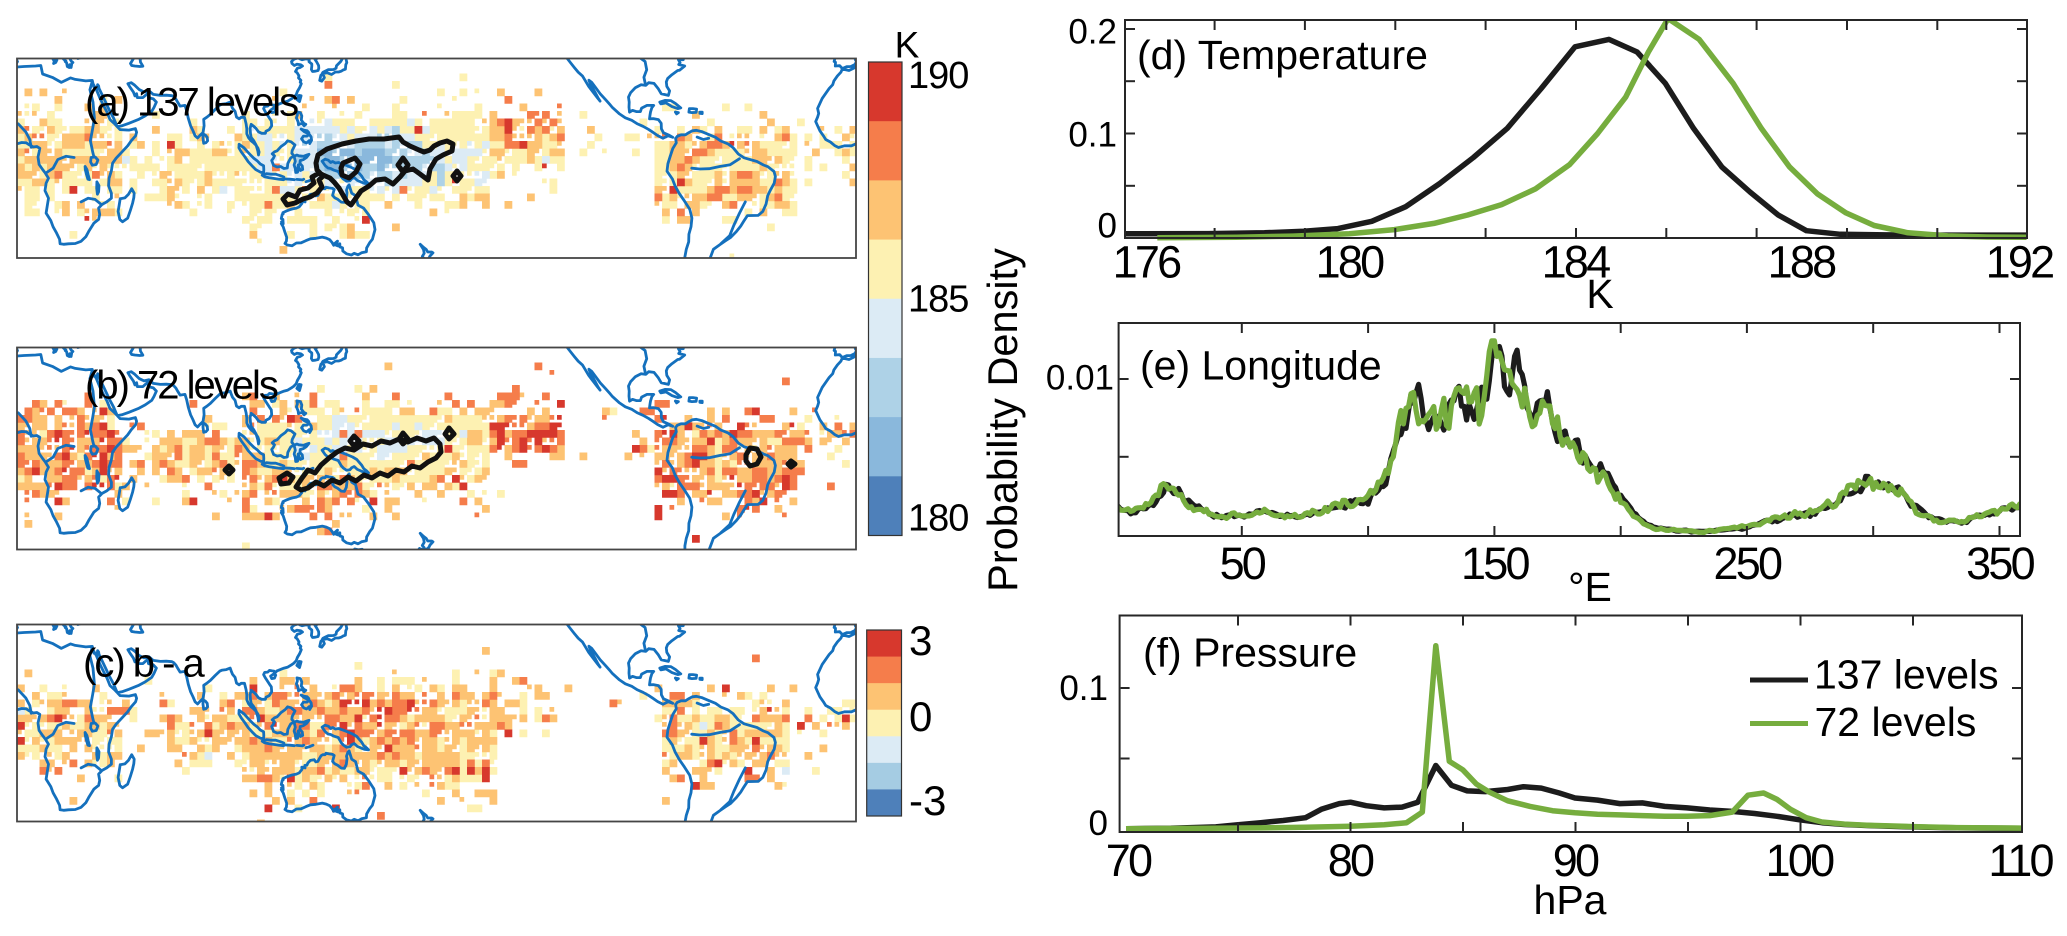  I want to click on svg-text: (a) 137 levels, so click(191, 102).